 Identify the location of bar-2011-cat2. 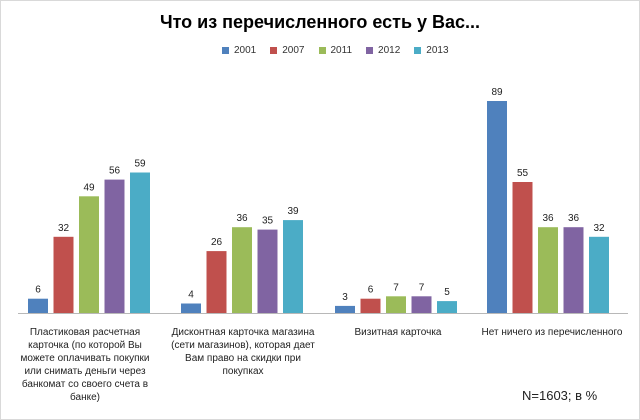
(396, 304).